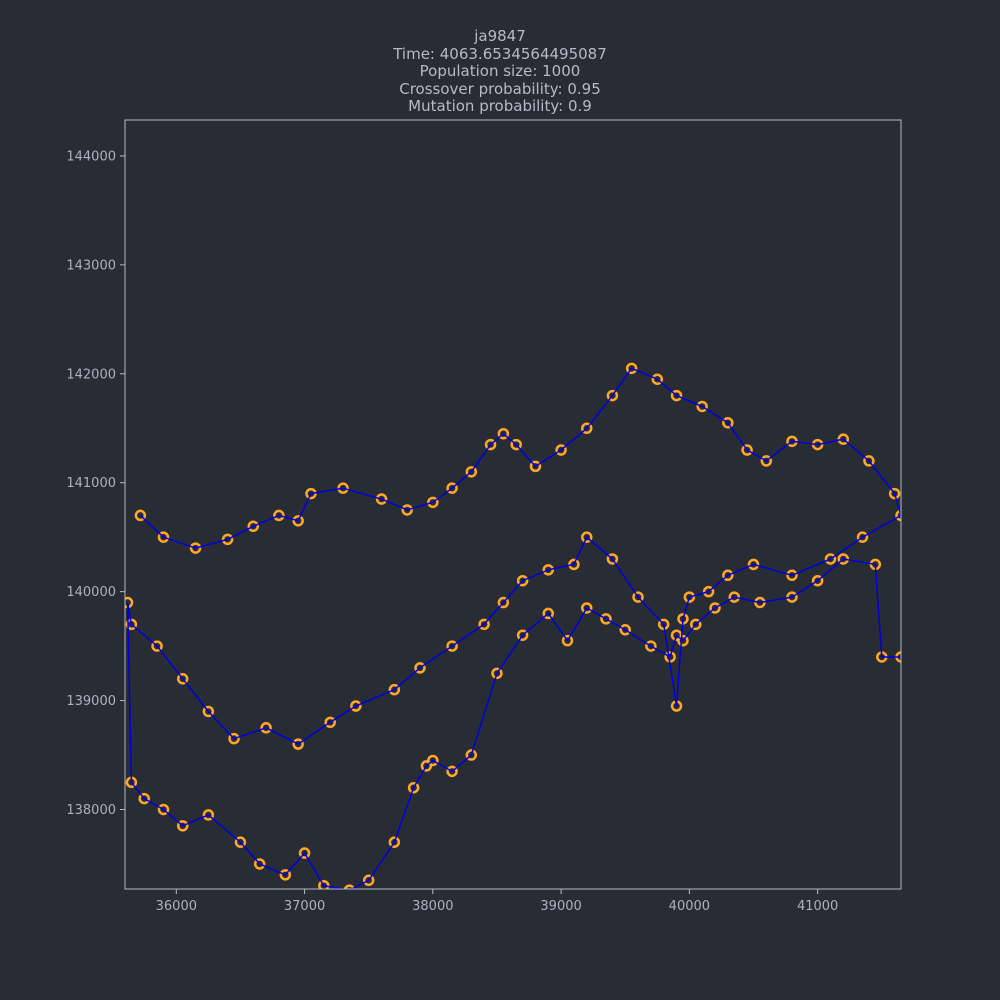 The image size is (1000, 1000). I want to click on x-tick-label: 36000, so click(176, 906).